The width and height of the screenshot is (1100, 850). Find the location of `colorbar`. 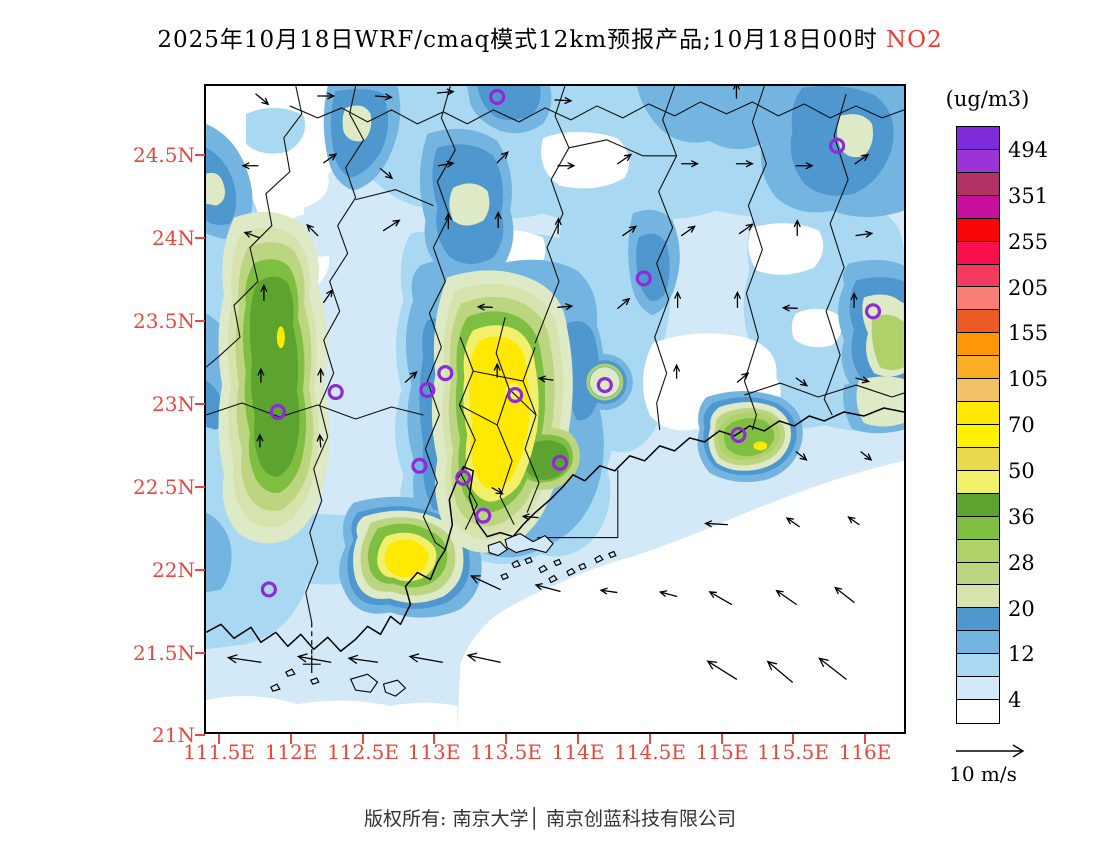

colorbar is located at coordinates (978, 425).